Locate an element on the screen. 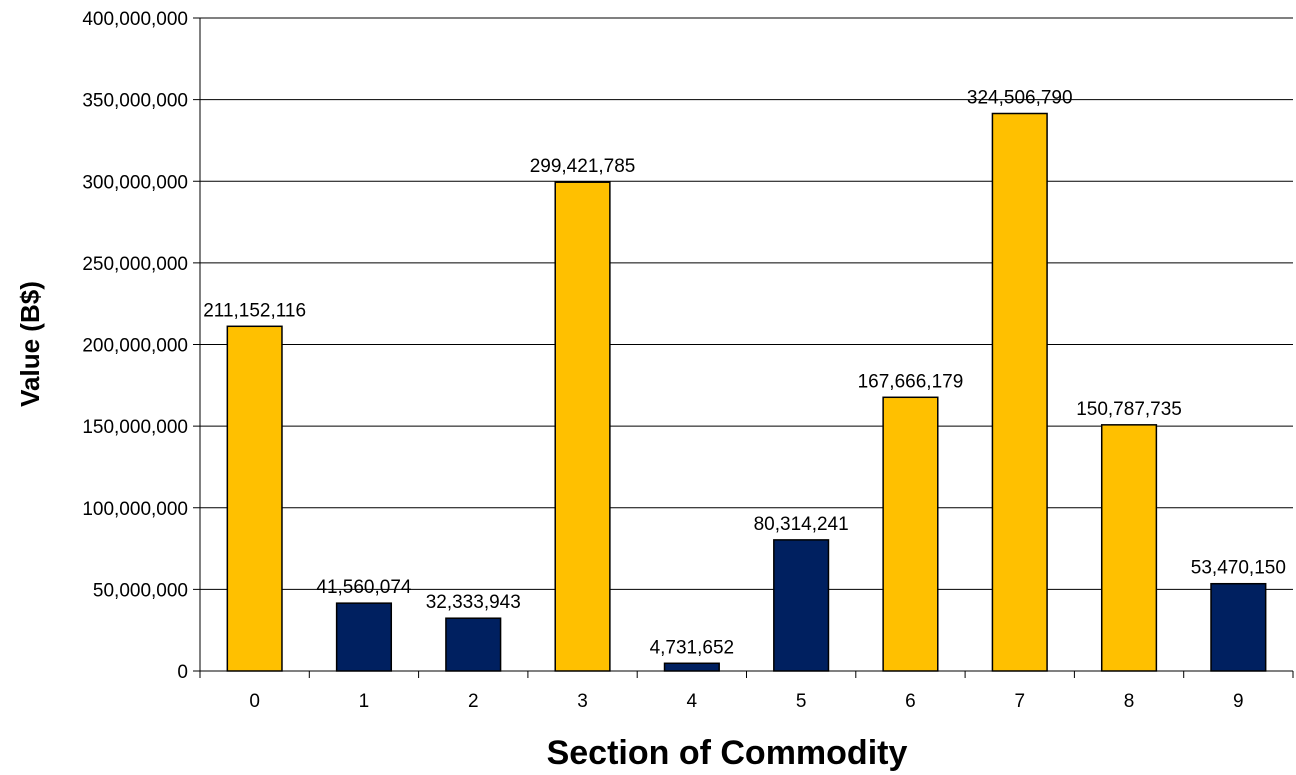 This screenshot has width=1296, height=775. x-tick-label: 0 is located at coordinates (254, 701).